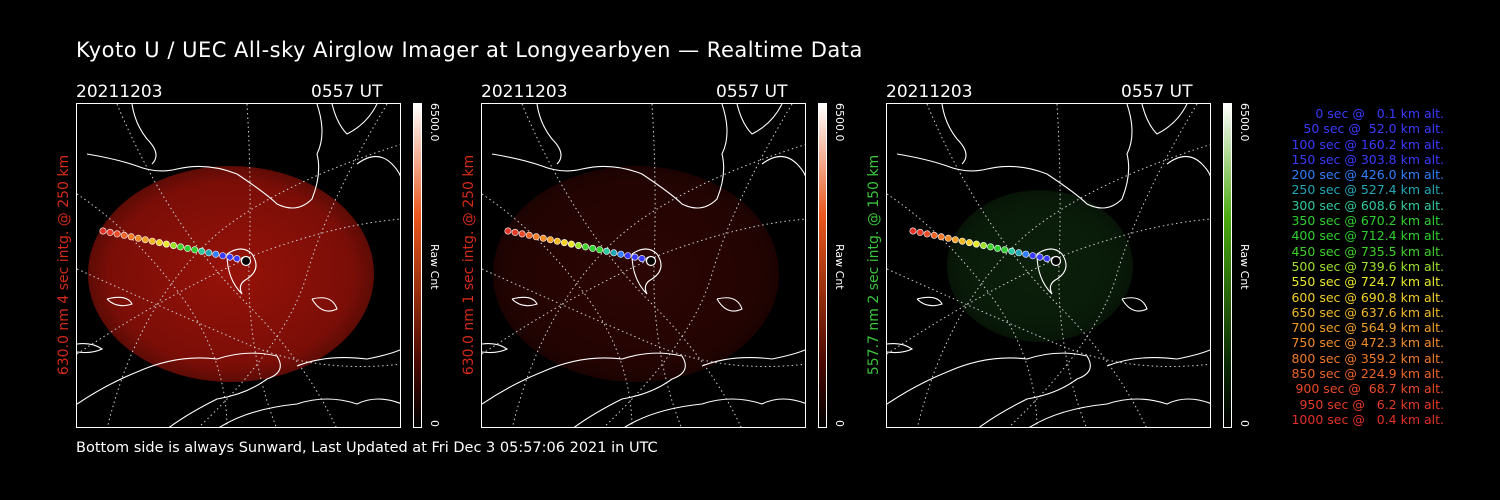  I want to click on legend-row: 450 sec @ 735.5 km alt., so click(1367, 251).